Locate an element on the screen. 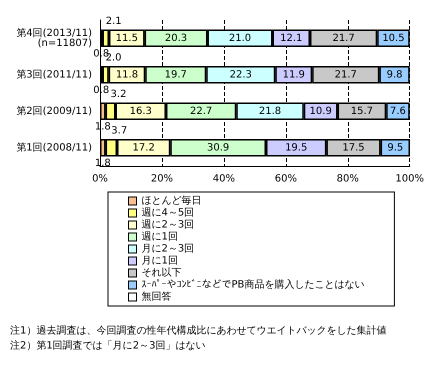 The height and width of the screenshot is (372, 435). legend-label: それ以下 is located at coordinates (162, 272).